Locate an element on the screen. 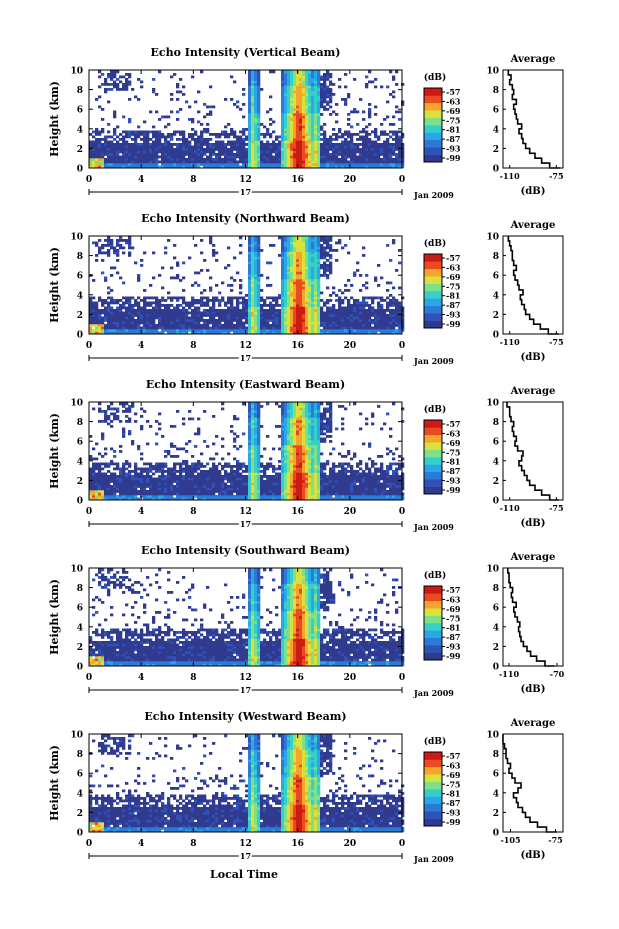  colorbar-label: (dB) is located at coordinates (435, 243).